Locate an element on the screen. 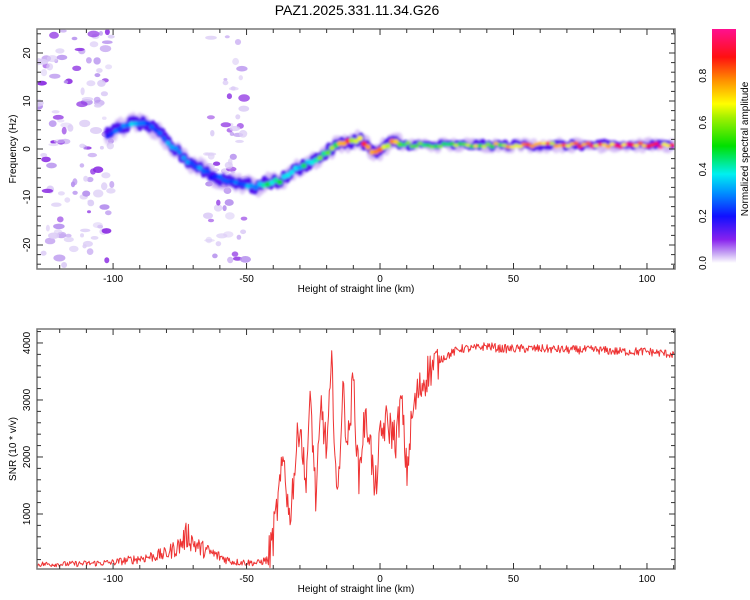 The height and width of the screenshot is (600, 750). snr-x-tick-label: 50 is located at coordinates (514, 579).